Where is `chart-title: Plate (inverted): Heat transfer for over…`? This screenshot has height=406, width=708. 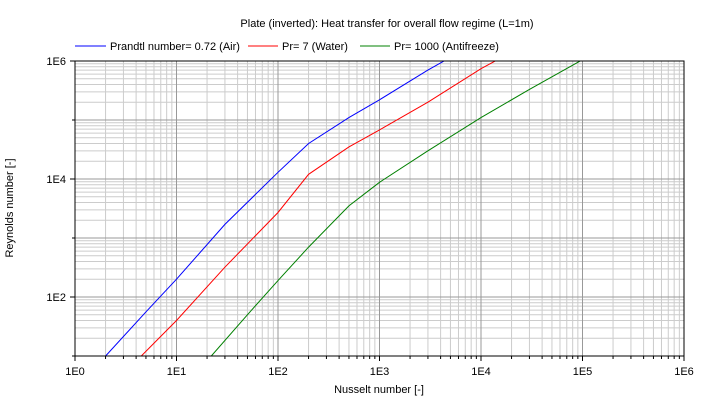
chart-title: Plate (inverted): Heat transfer for over… is located at coordinates (386, 24).